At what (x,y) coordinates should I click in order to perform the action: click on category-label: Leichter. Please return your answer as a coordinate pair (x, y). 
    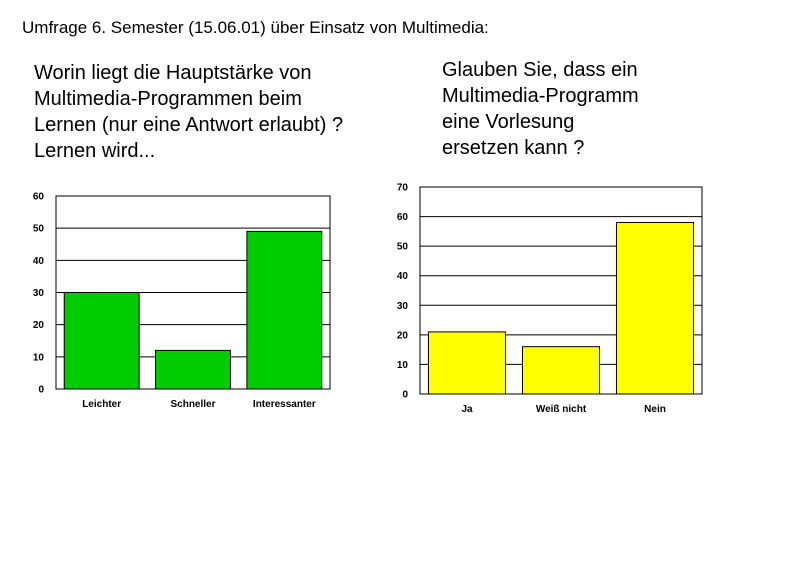
    Looking at the image, I should click on (101, 404).